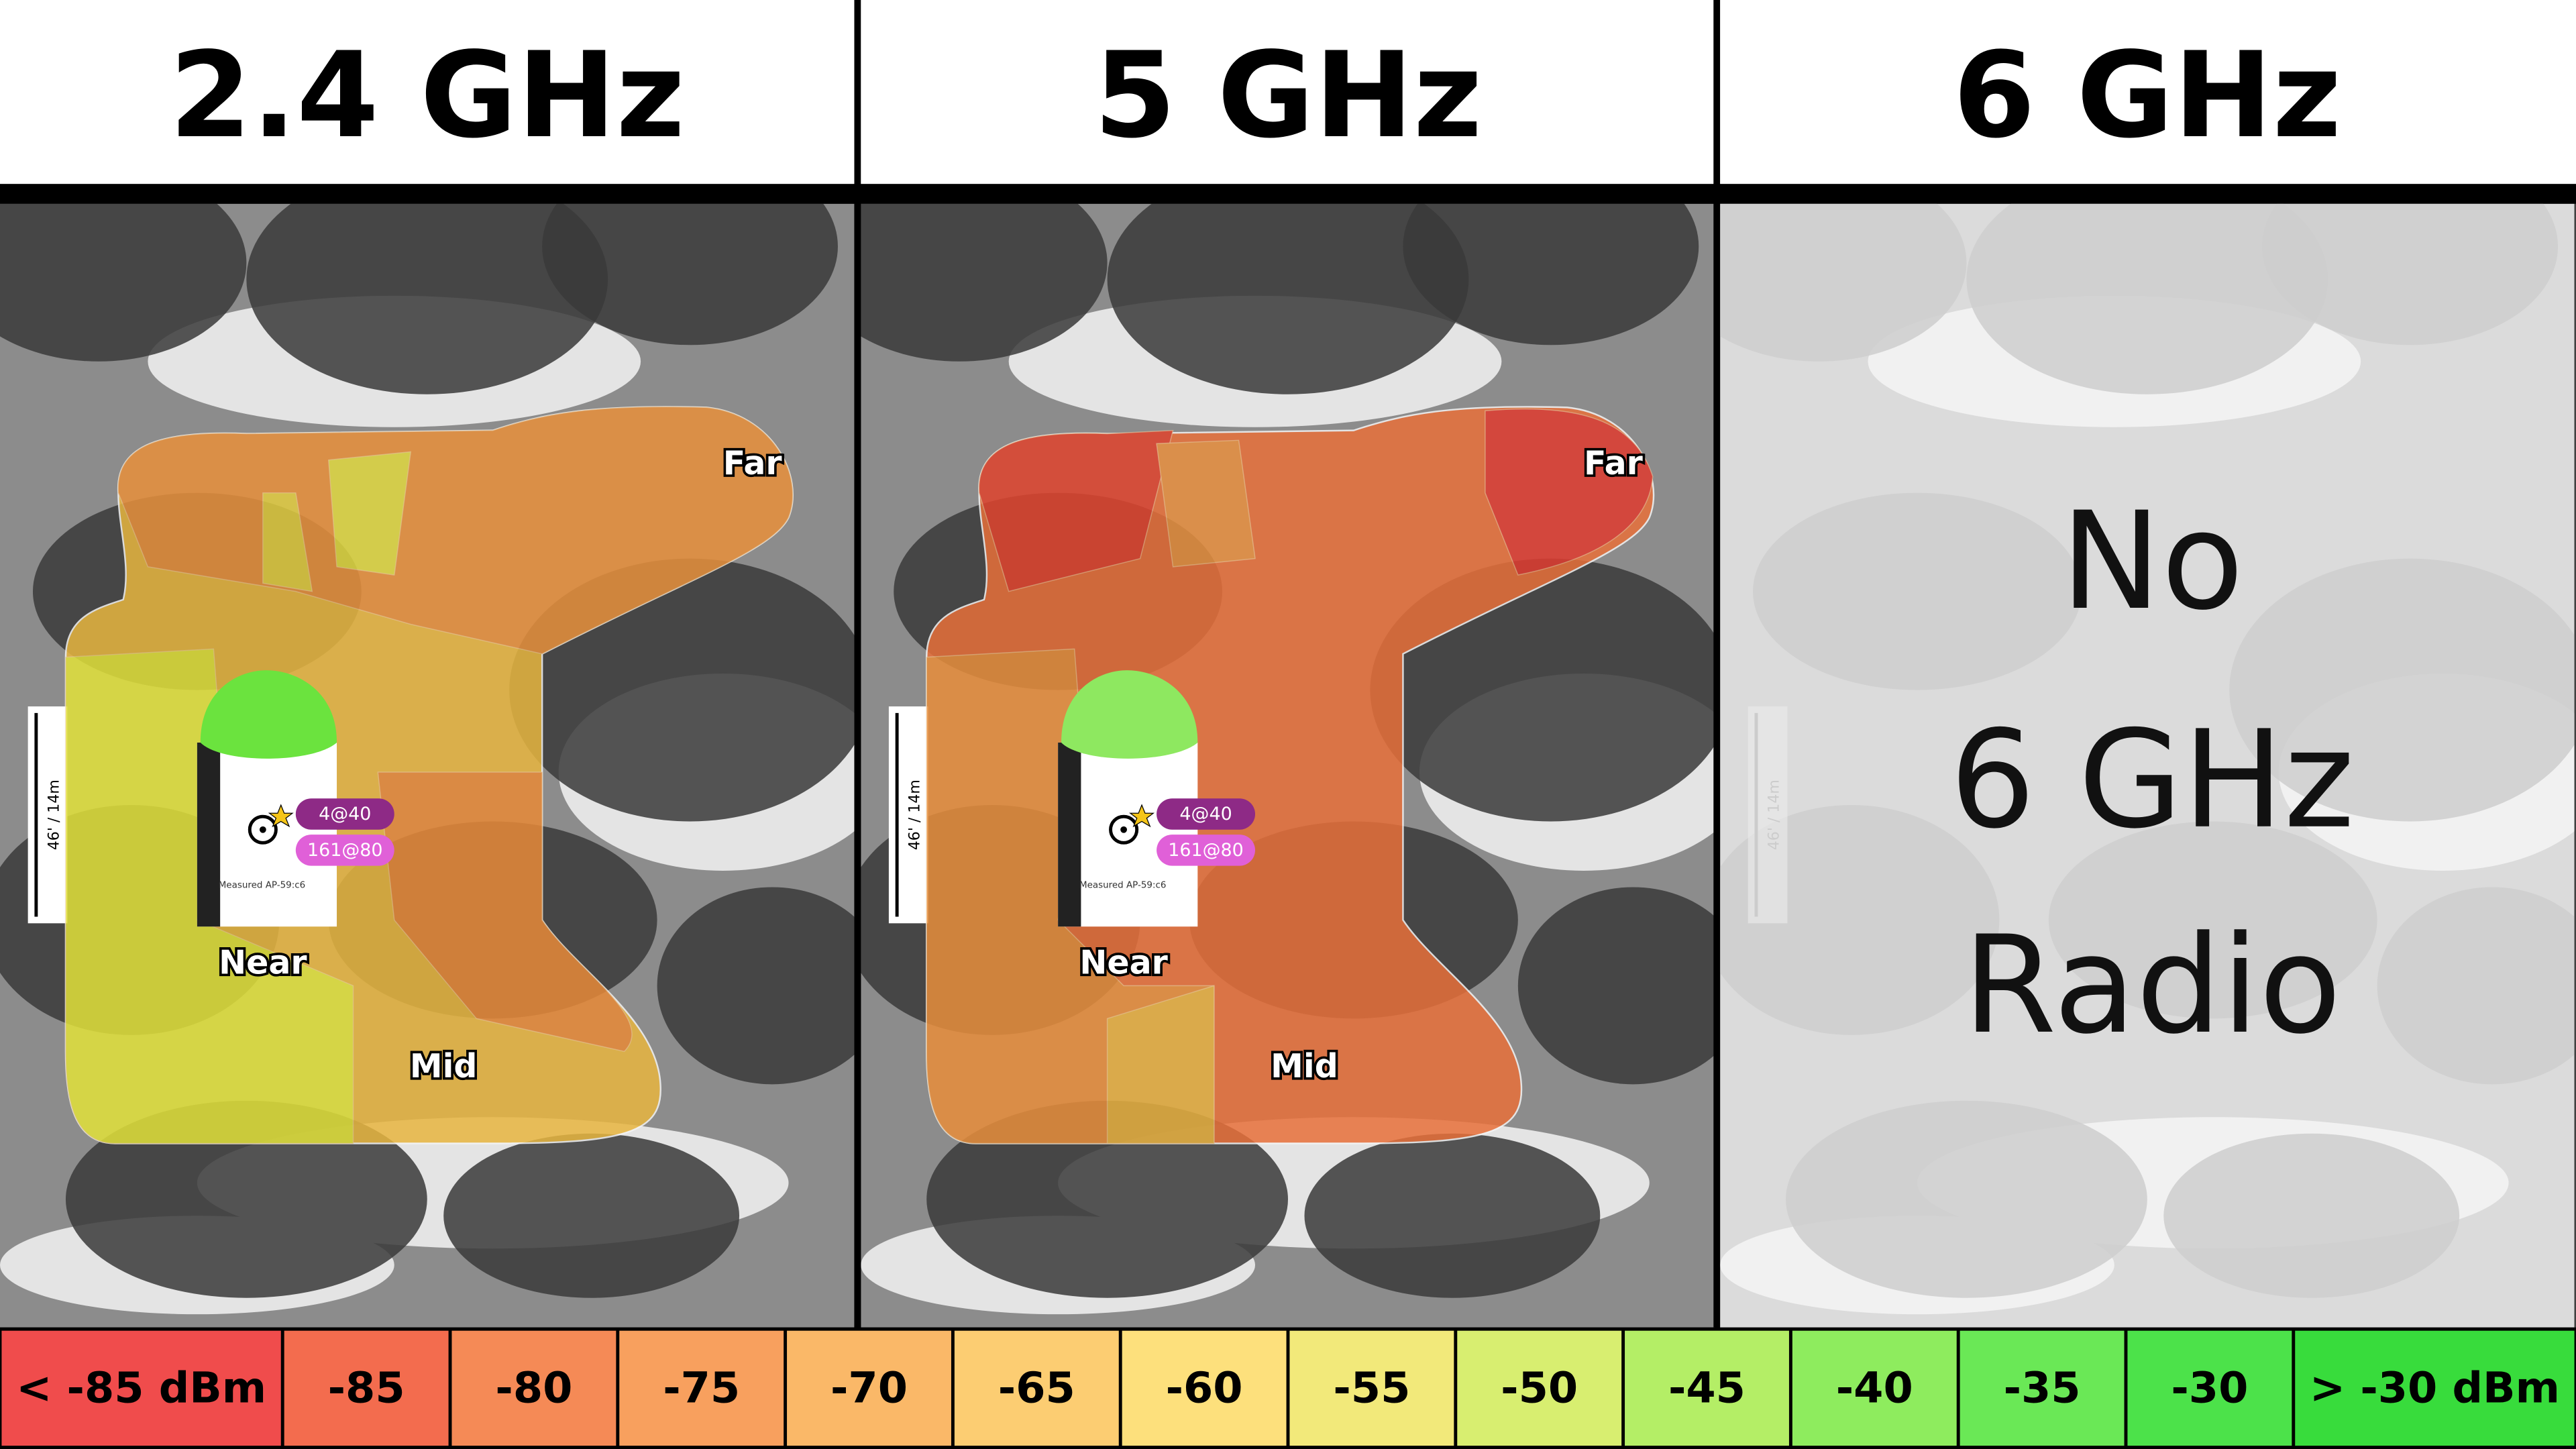  I want to click on legend-label: -35, so click(2042, 1388).